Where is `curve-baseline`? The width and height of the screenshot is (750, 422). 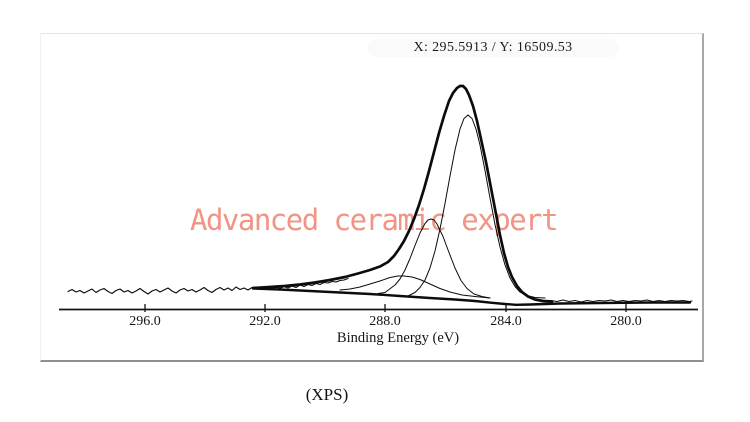
curve-baseline is located at coordinates (471, 296).